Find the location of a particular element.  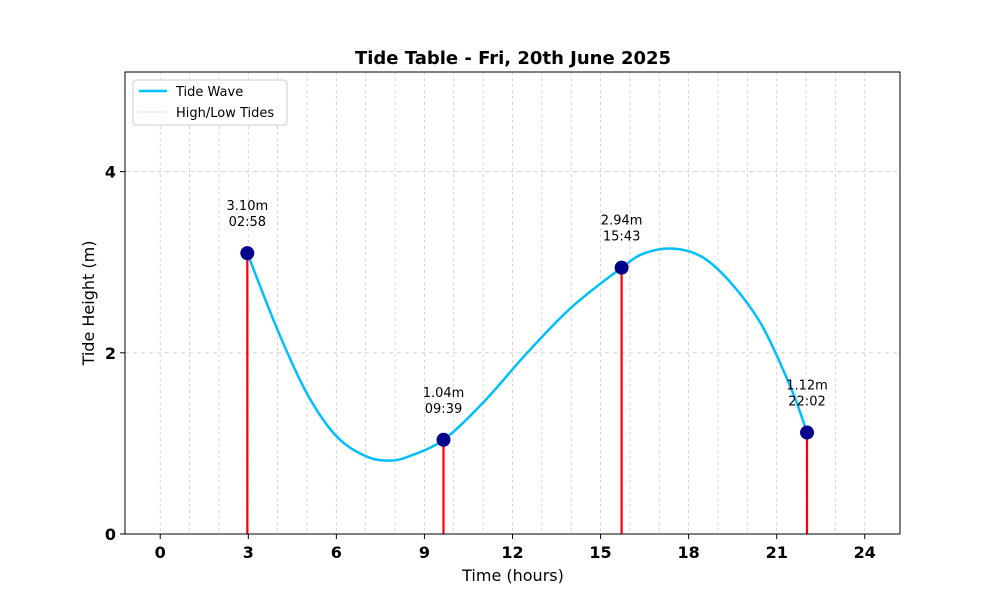

x-tick-label: 24 is located at coordinates (865, 552).